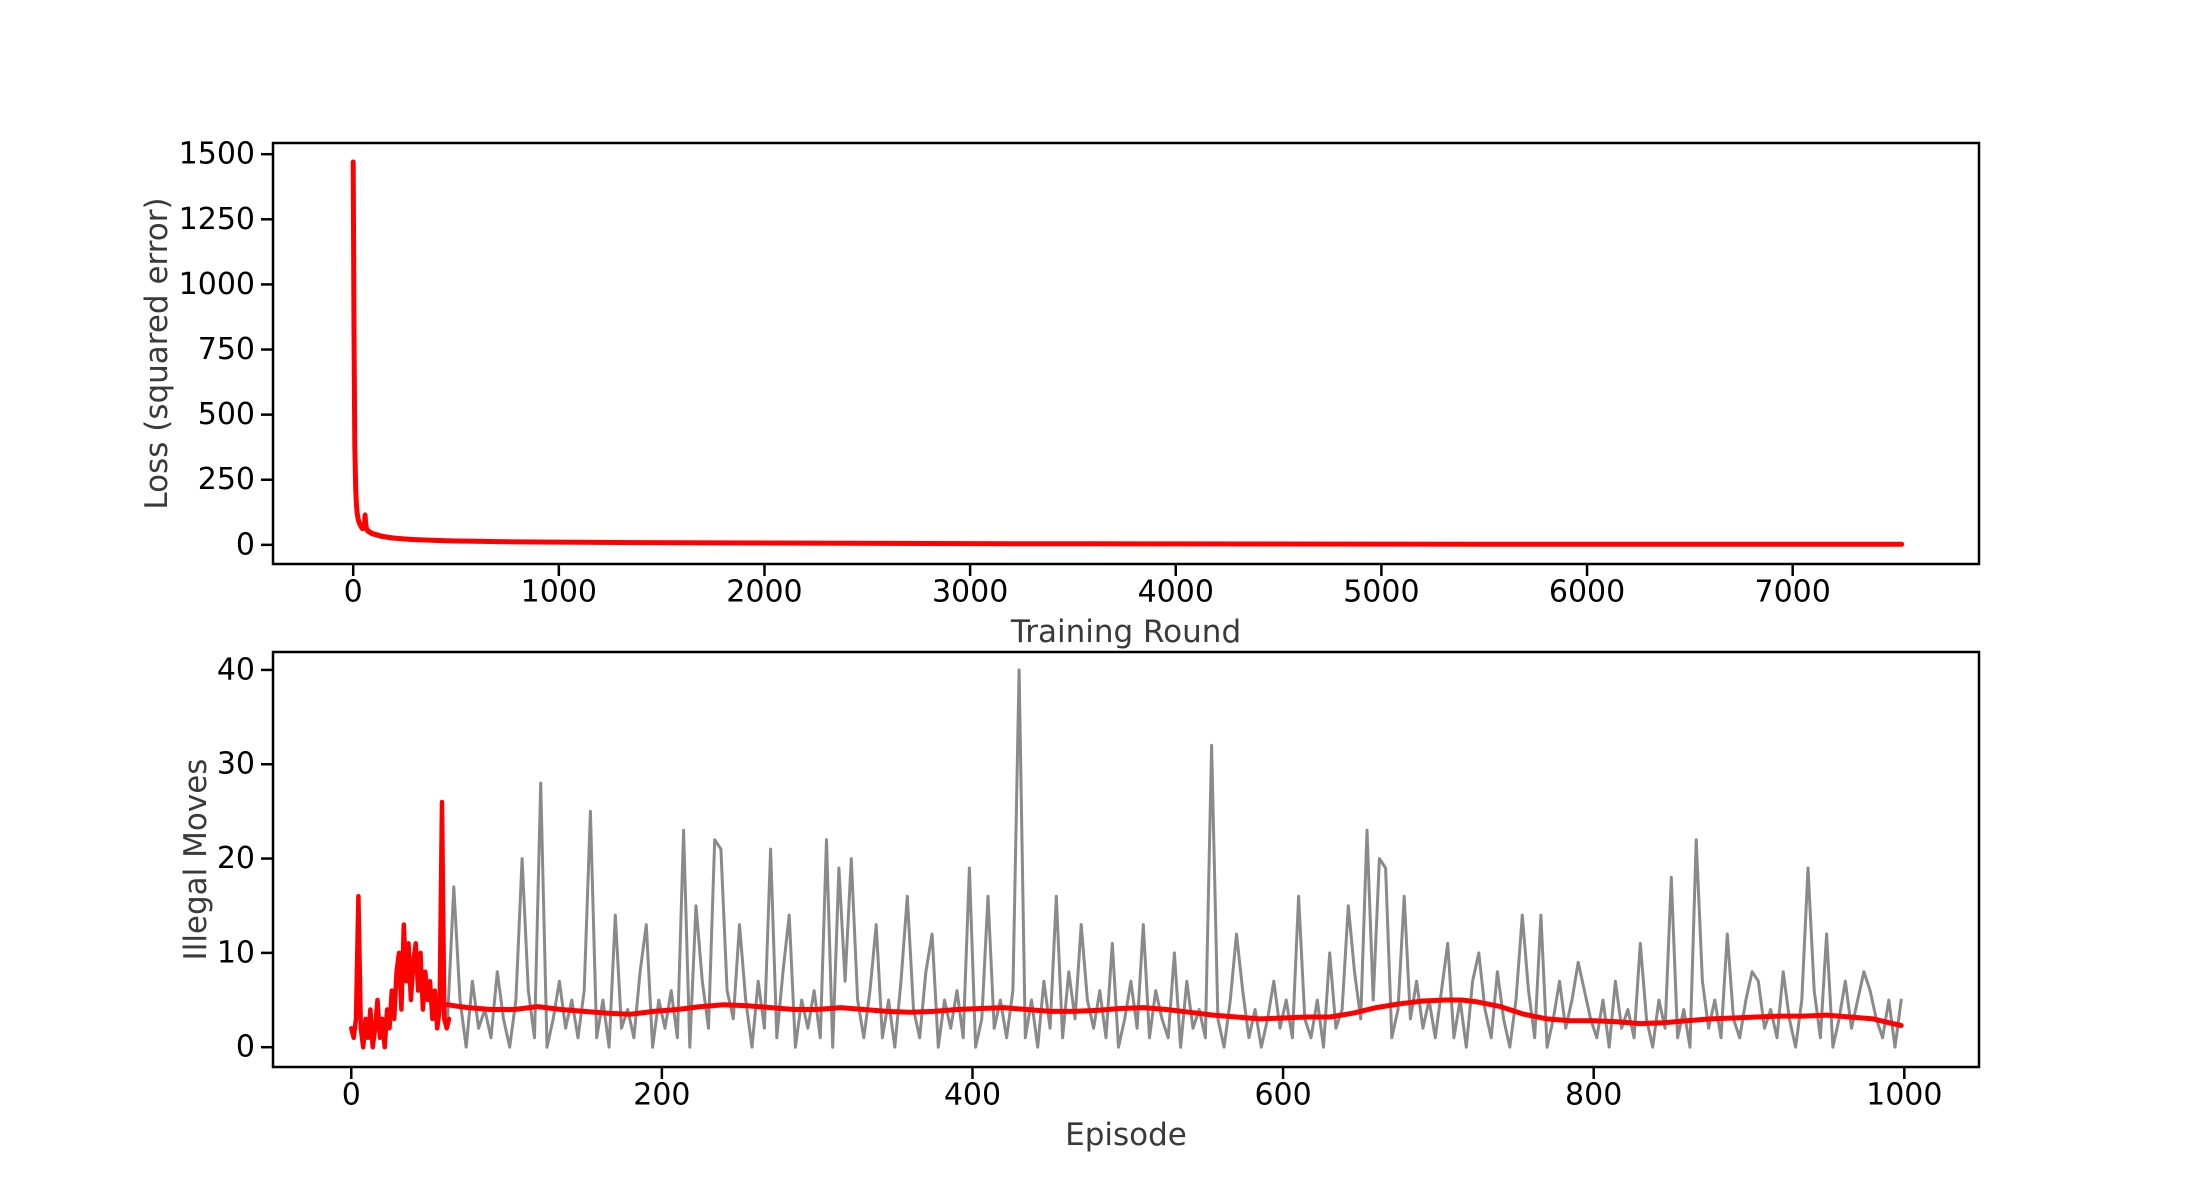  Describe the element at coordinates (1125, 632) in the screenshot. I see `x-axis-label: Training Round` at that location.